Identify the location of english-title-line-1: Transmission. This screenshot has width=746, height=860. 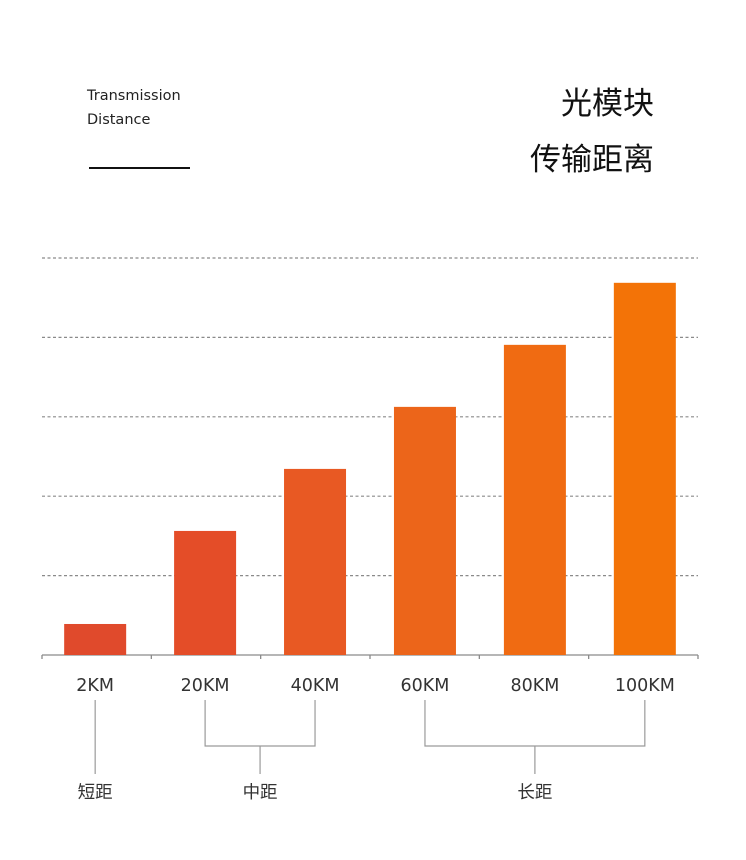
(134, 96).